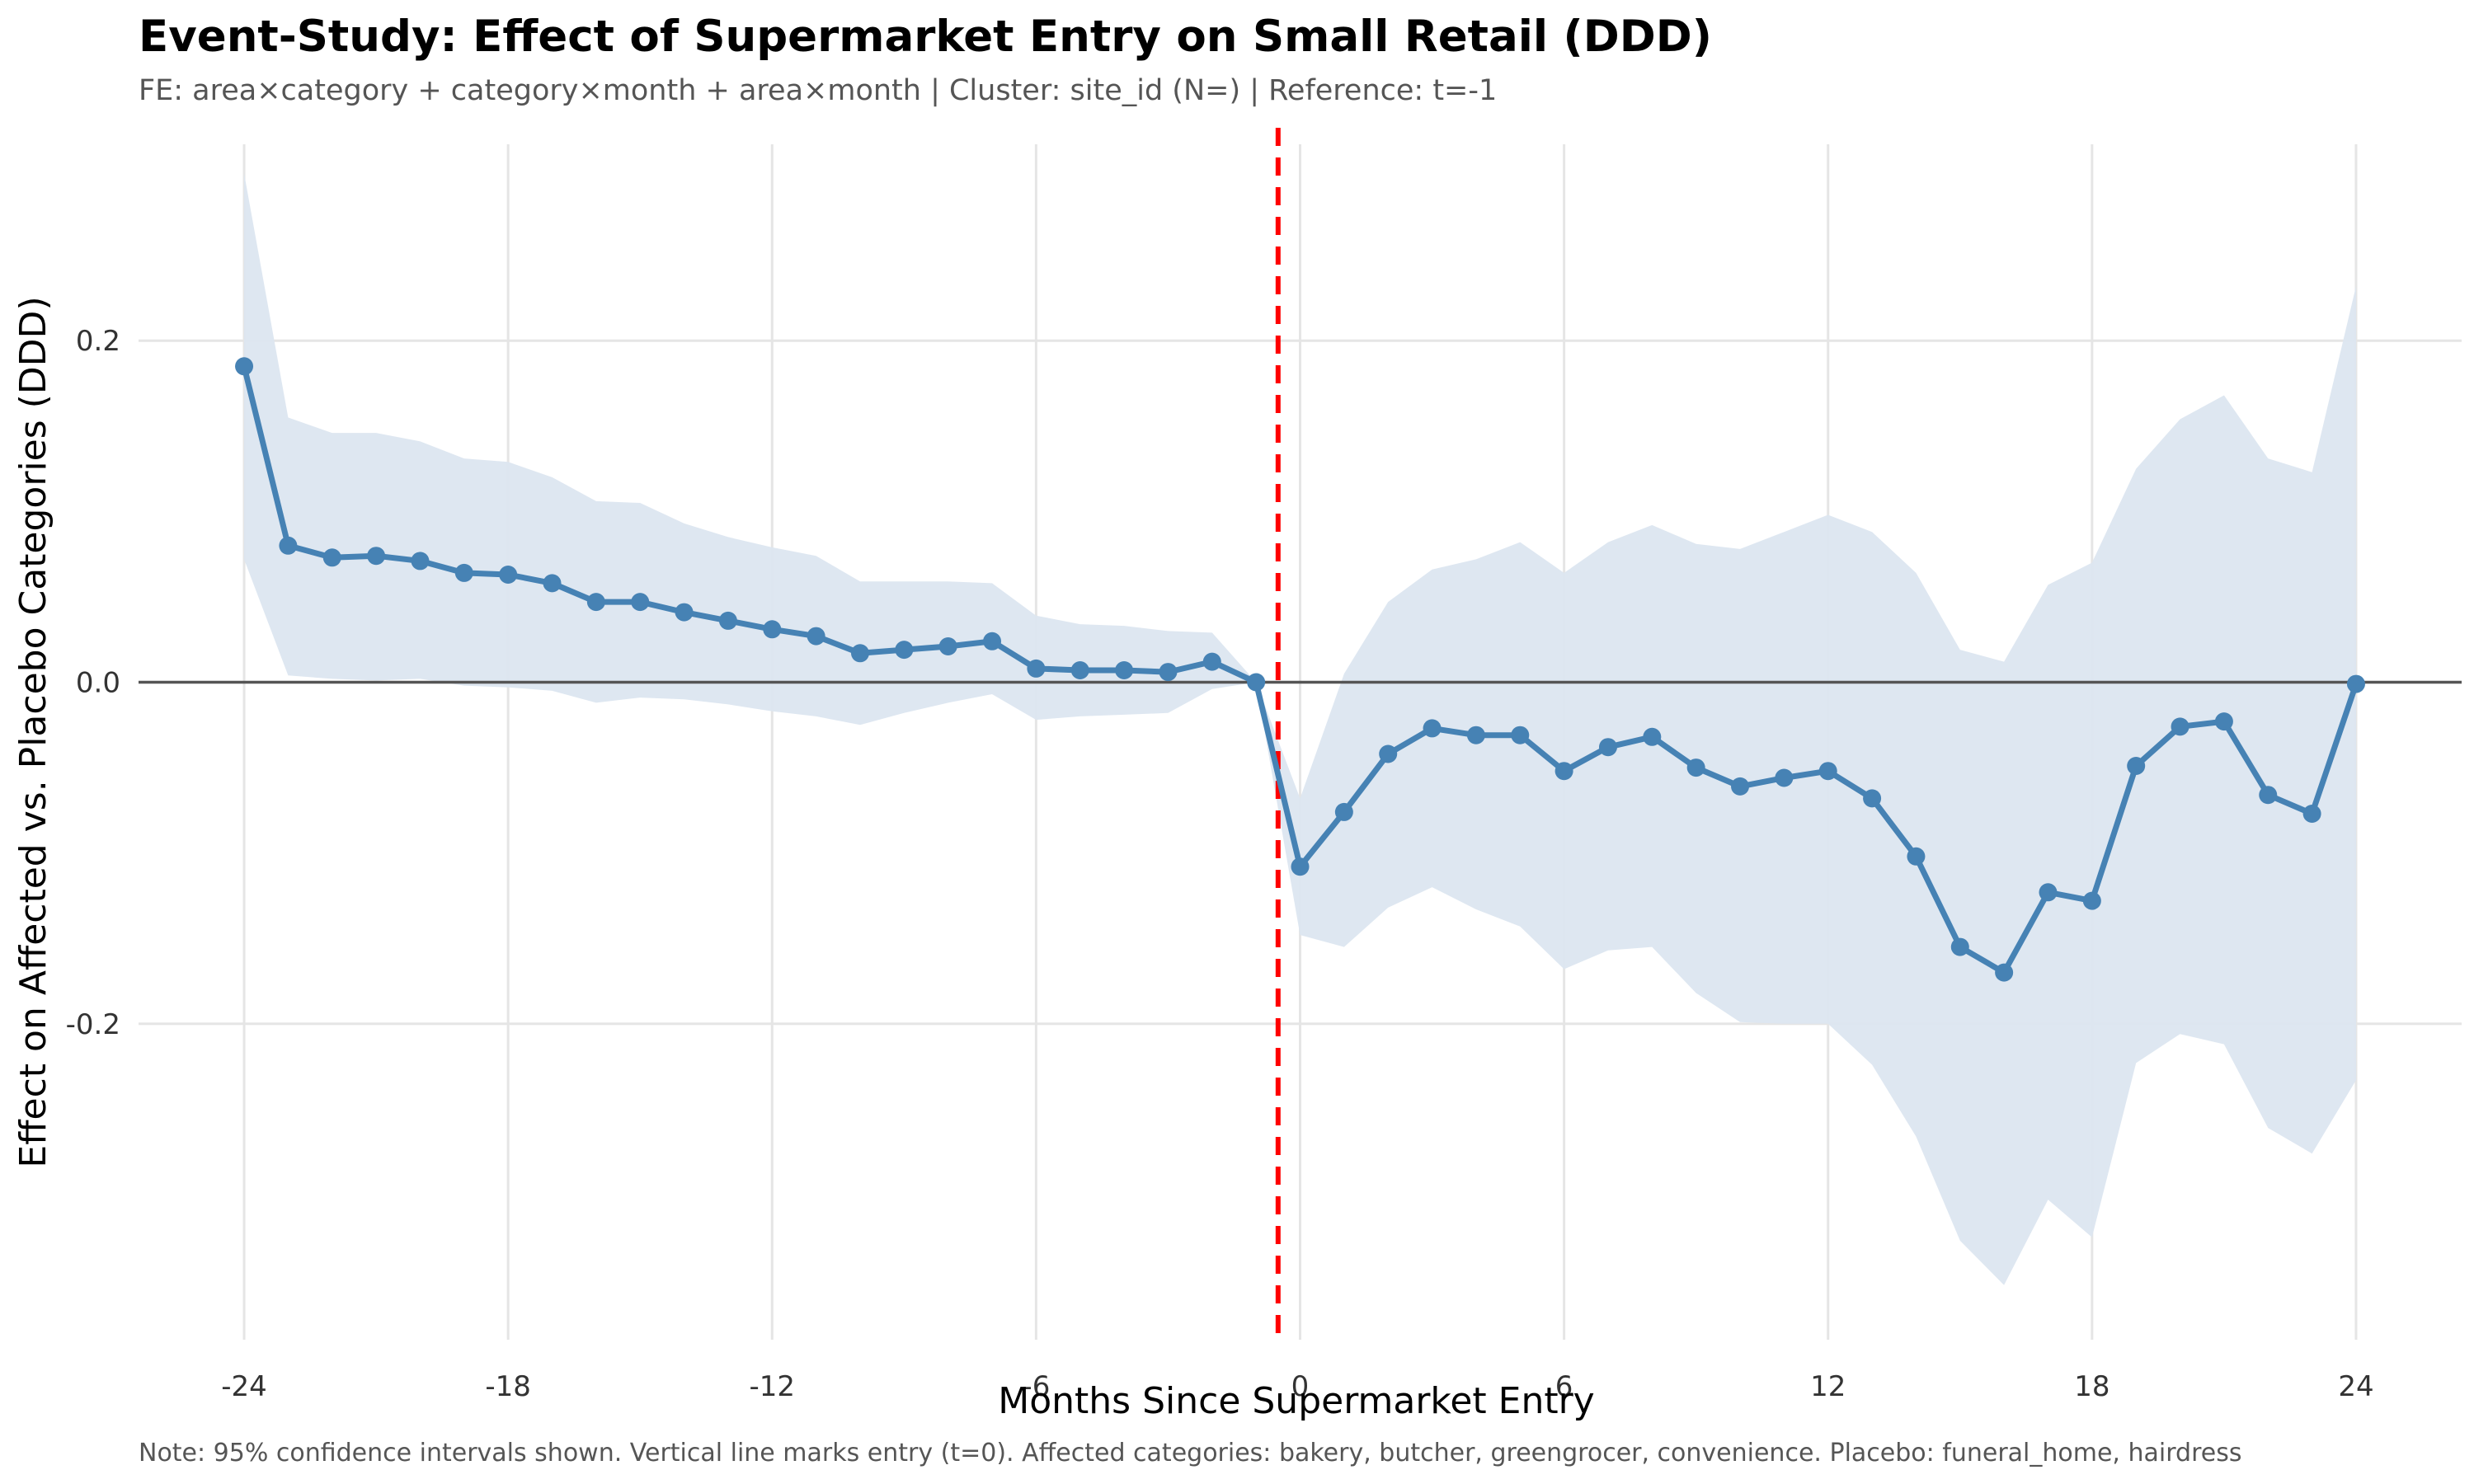 The image size is (2474, 1484). I want to click on x-tick-label: -24, so click(244, 1386).